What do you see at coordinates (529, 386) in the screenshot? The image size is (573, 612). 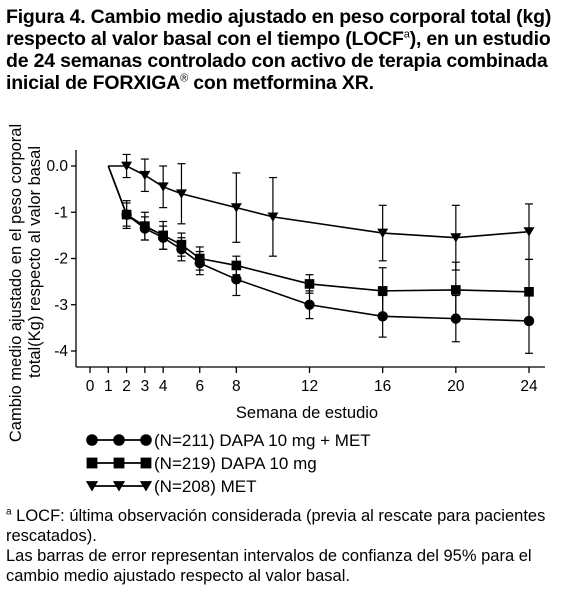 I see `x-tick-label: 24` at bounding box center [529, 386].